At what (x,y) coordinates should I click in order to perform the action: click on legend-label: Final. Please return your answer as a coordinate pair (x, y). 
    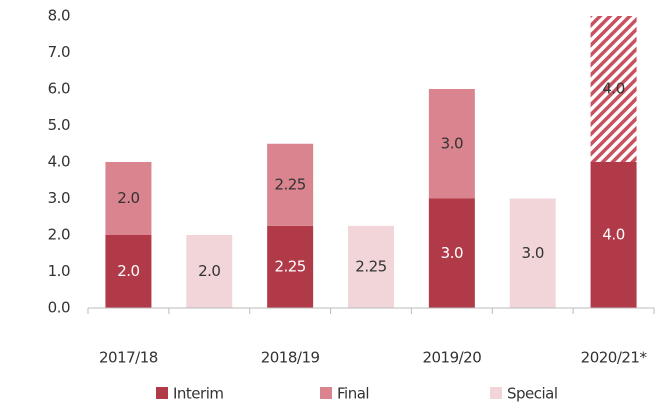
    Looking at the image, I should click on (353, 394).